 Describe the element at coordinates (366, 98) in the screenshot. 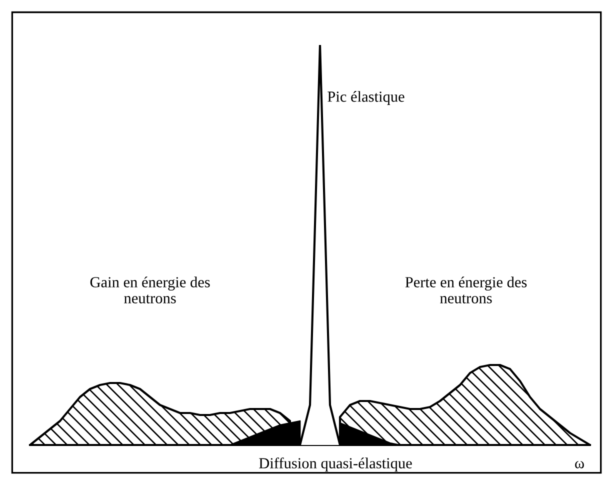

I see `annotation: Pic élastique` at that location.